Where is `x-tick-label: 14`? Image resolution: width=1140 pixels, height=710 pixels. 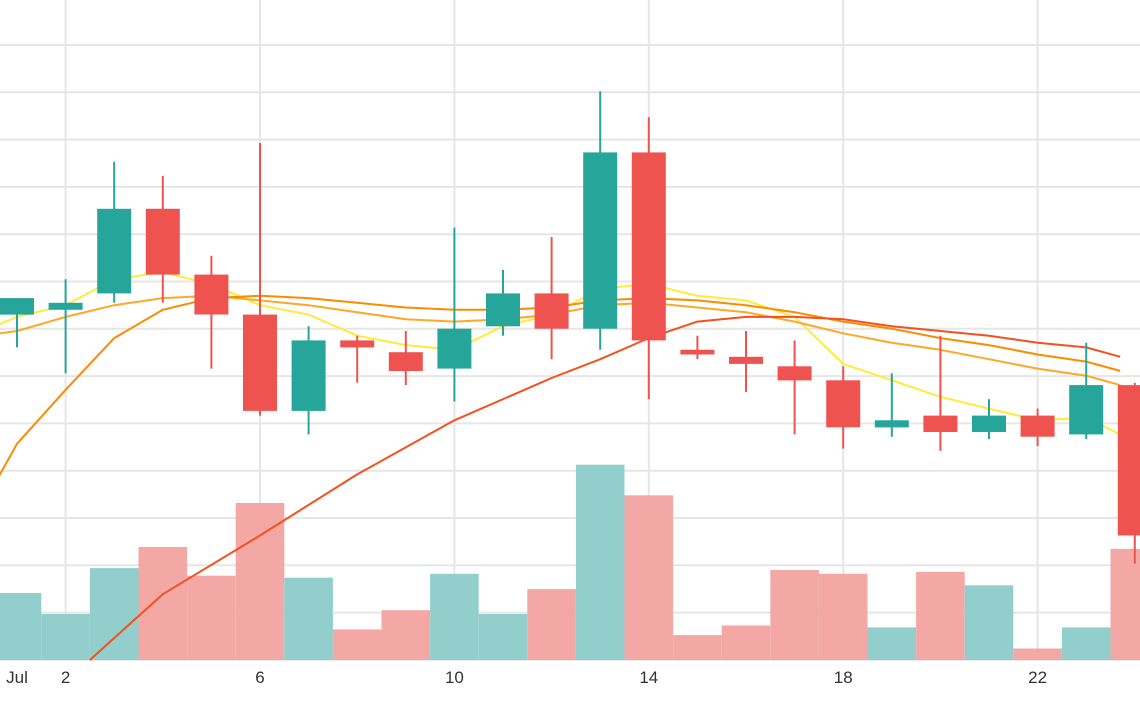 x-tick-label: 14 is located at coordinates (648, 677).